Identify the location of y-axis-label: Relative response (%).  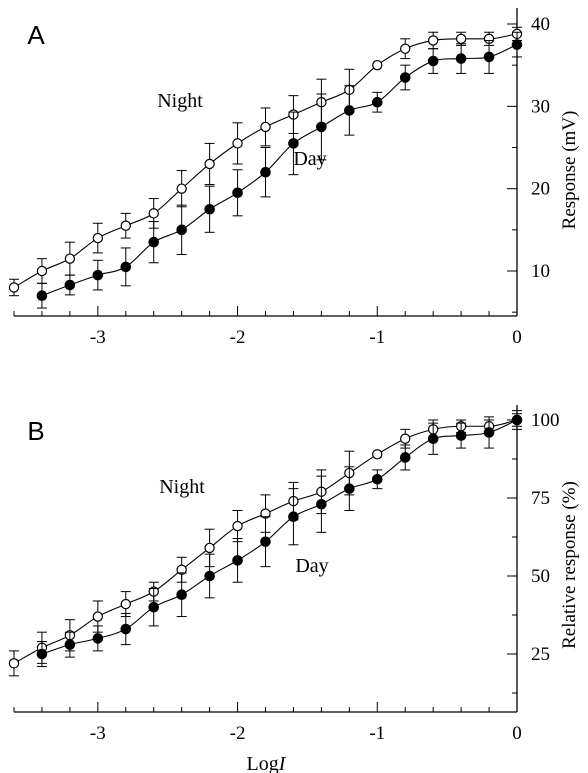
(569, 565).